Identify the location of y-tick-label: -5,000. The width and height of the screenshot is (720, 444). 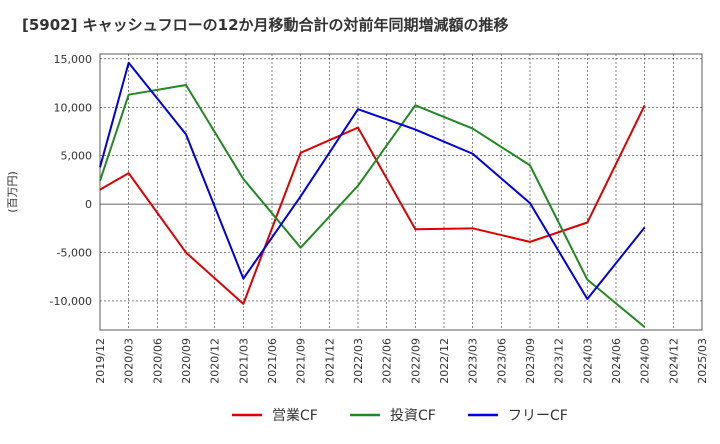
(74, 253).